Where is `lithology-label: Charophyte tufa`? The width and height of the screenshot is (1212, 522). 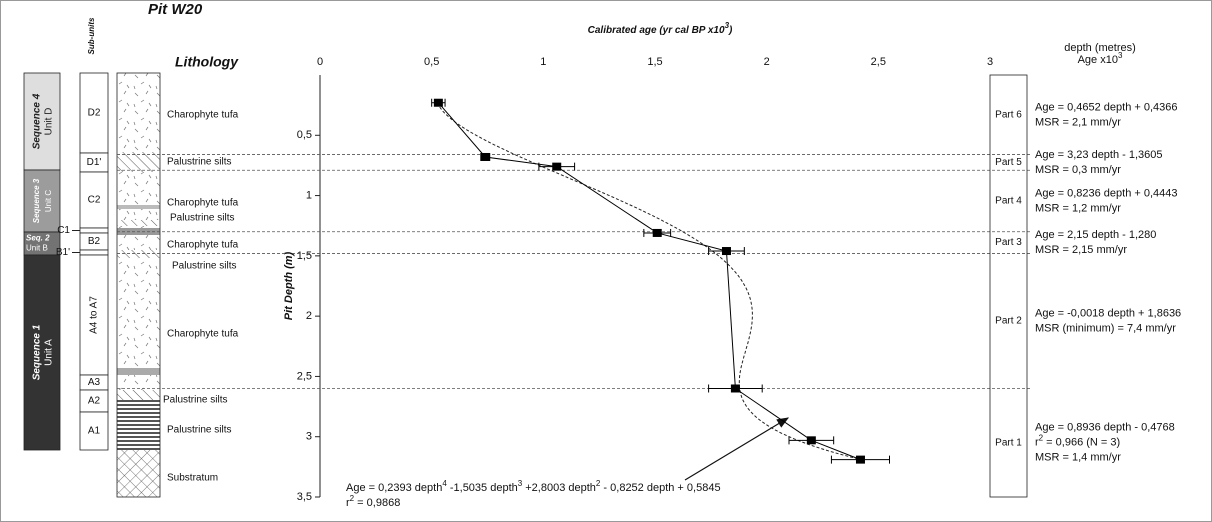
lithology-label: Charophyte tufa is located at coordinates (203, 203).